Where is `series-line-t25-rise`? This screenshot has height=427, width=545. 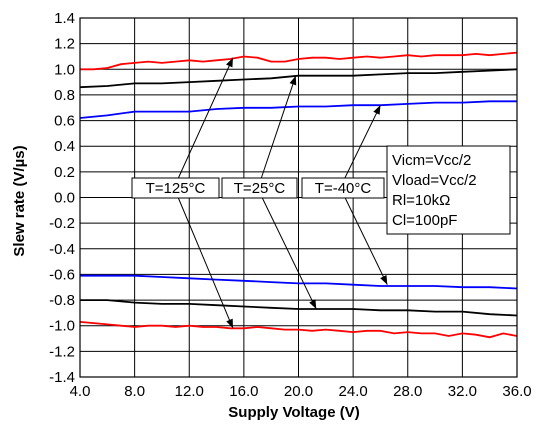
series-line-t25-rise is located at coordinates (298, 78).